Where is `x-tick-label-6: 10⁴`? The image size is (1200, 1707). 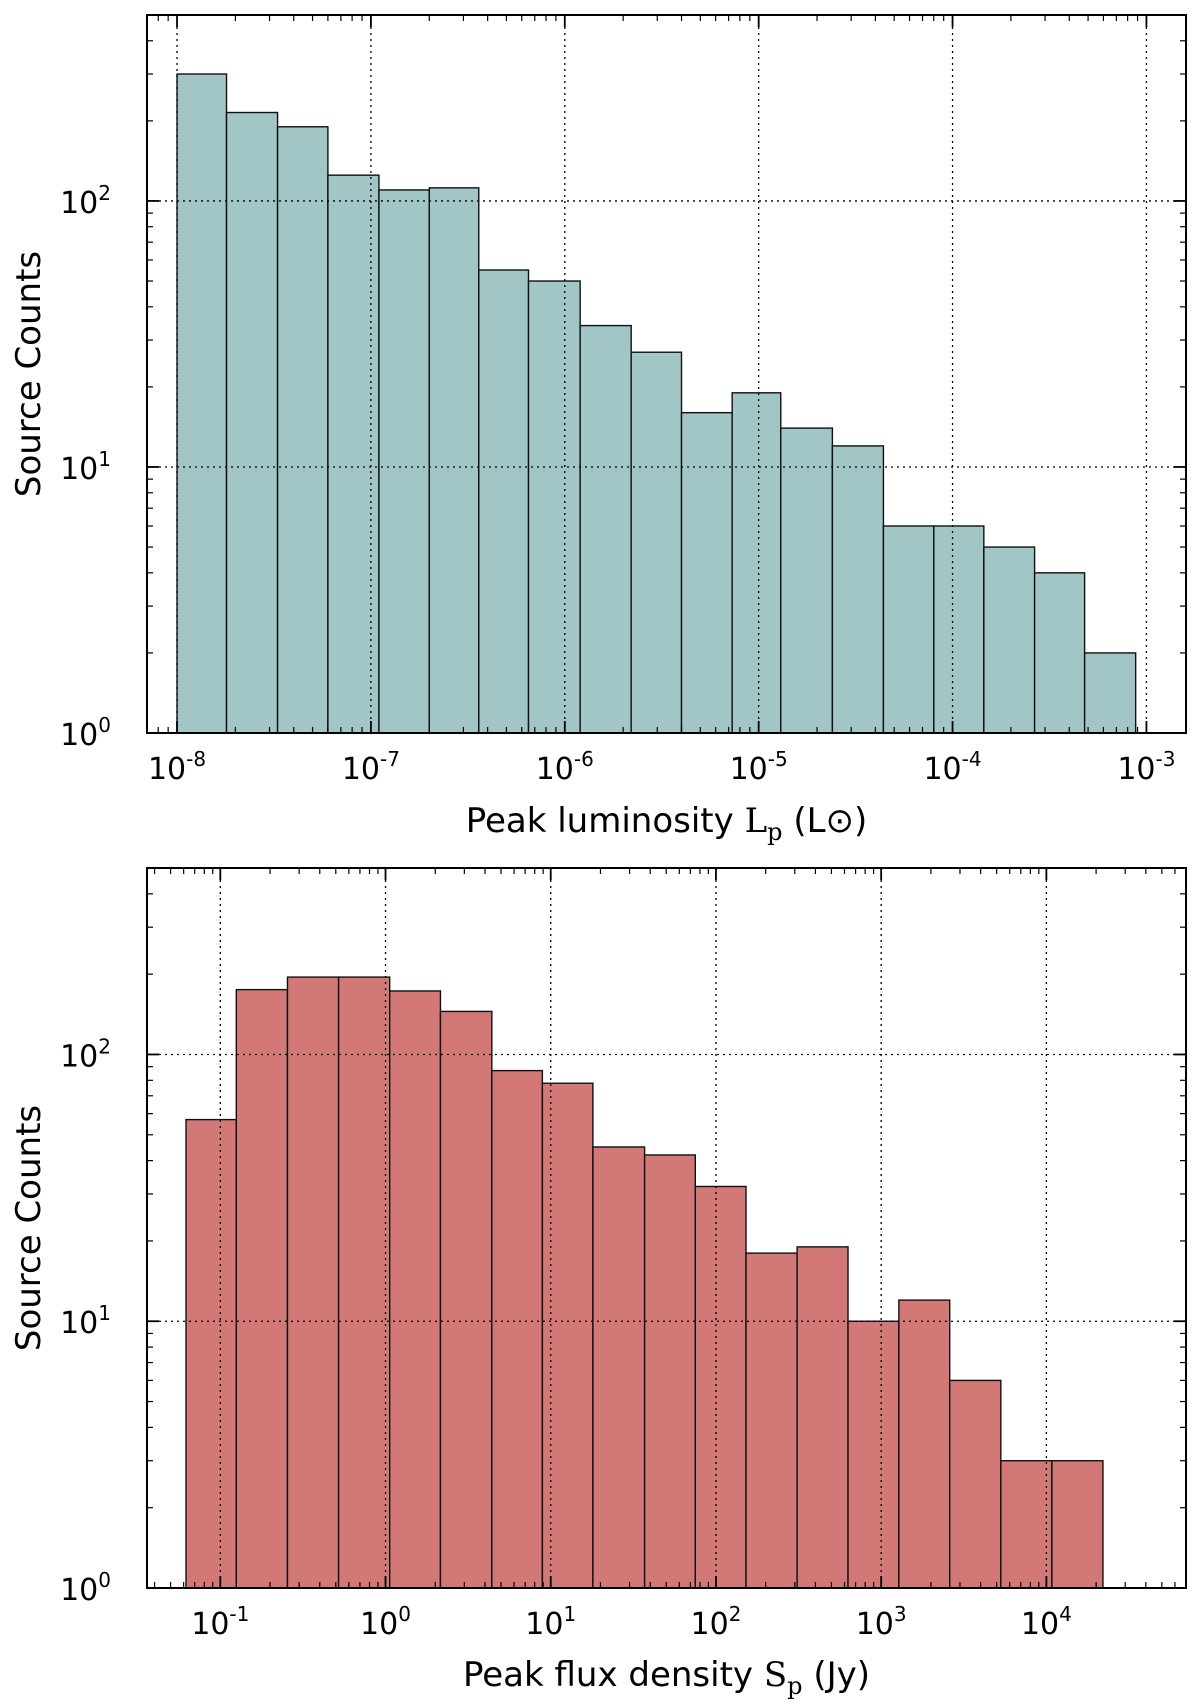 x-tick-label-6: 10⁴ is located at coordinates (1046, 1622).